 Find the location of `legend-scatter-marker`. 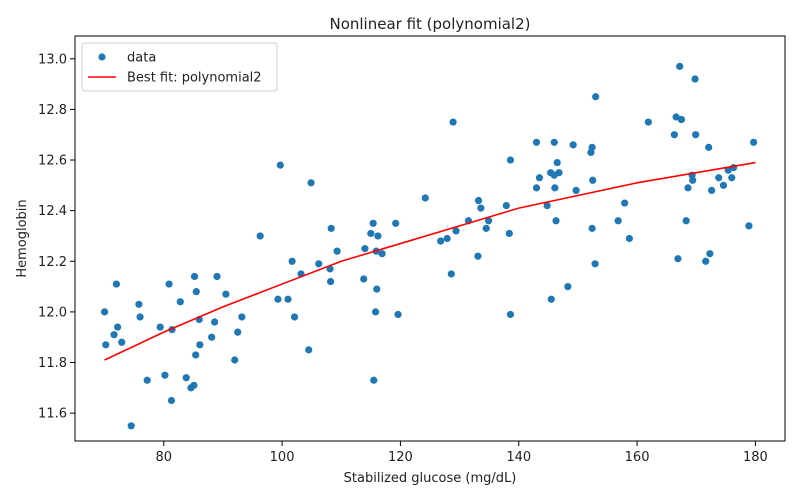

legend-scatter-marker is located at coordinates (102, 57).